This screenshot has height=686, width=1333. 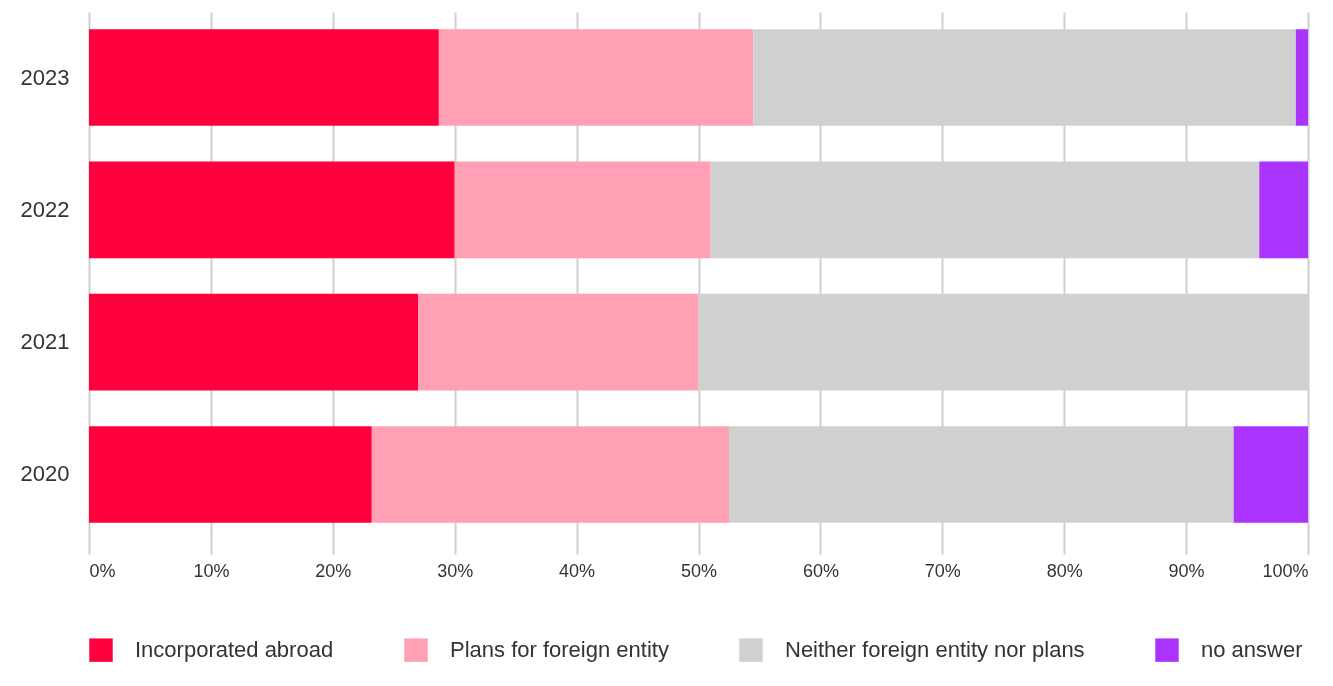 What do you see at coordinates (45, 474) in the screenshot?
I see `y-tick-label: 2020` at bounding box center [45, 474].